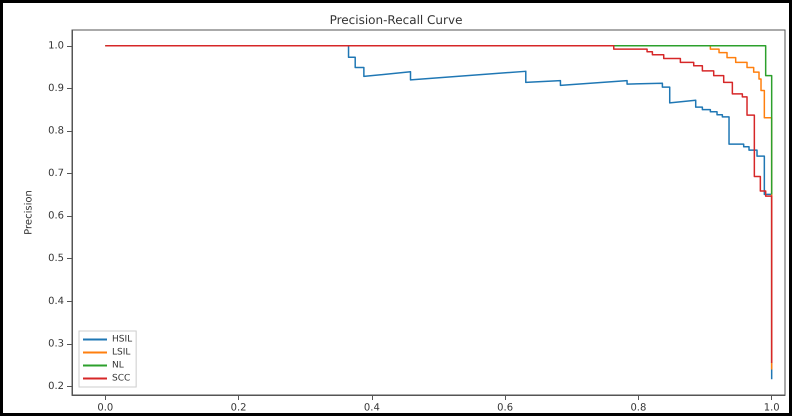  Describe the element at coordinates (105, 408) in the screenshot. I see `x-tick-label: 0.0` at that location.